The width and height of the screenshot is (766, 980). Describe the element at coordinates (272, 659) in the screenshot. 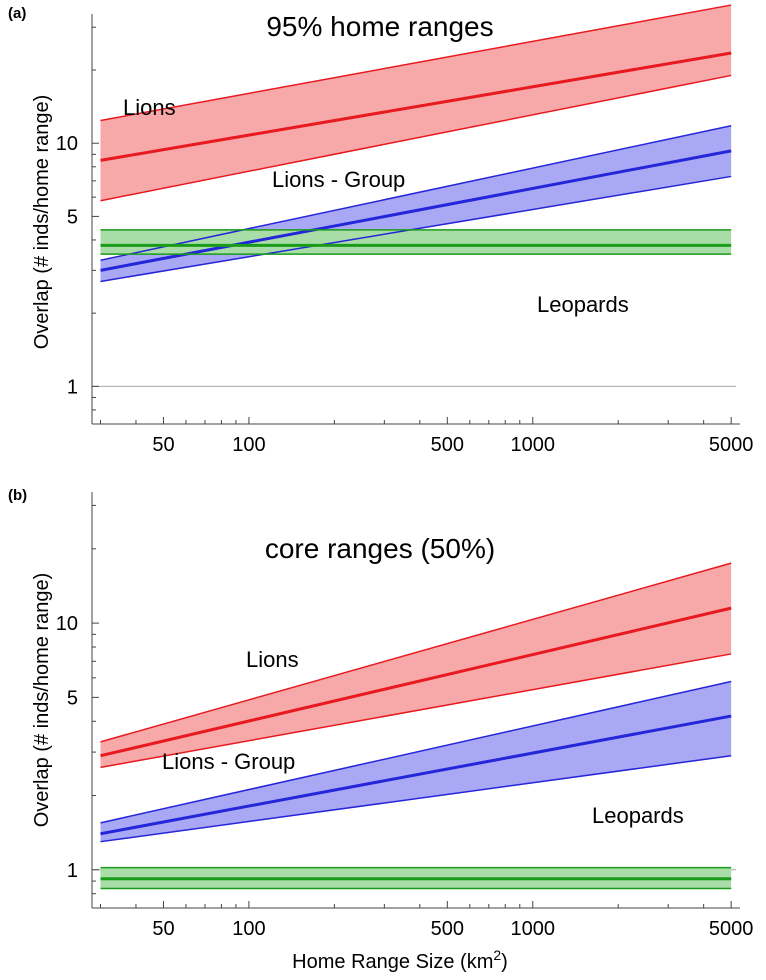

I see `panel-b-lions-label: Lions` at that location.